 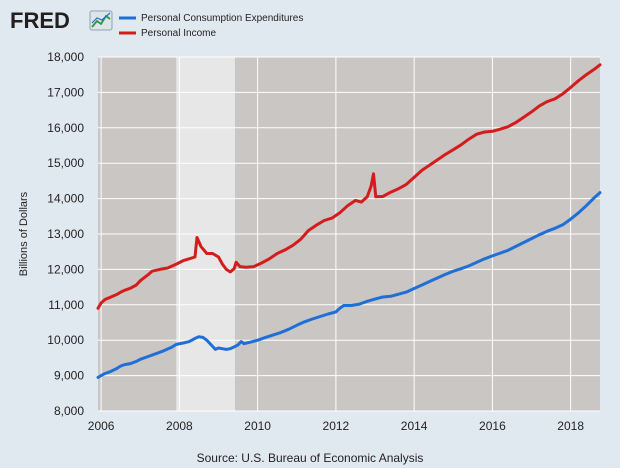 I want to click on x-tick-label: 2012, so click(x=336, y=426).